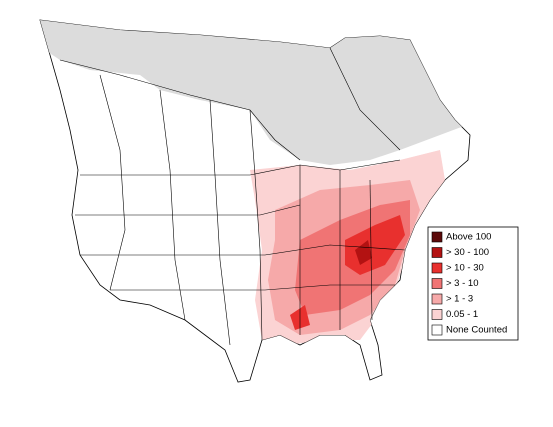  I want to click on legend-label: 0.05 - 1, so click(462, 314).